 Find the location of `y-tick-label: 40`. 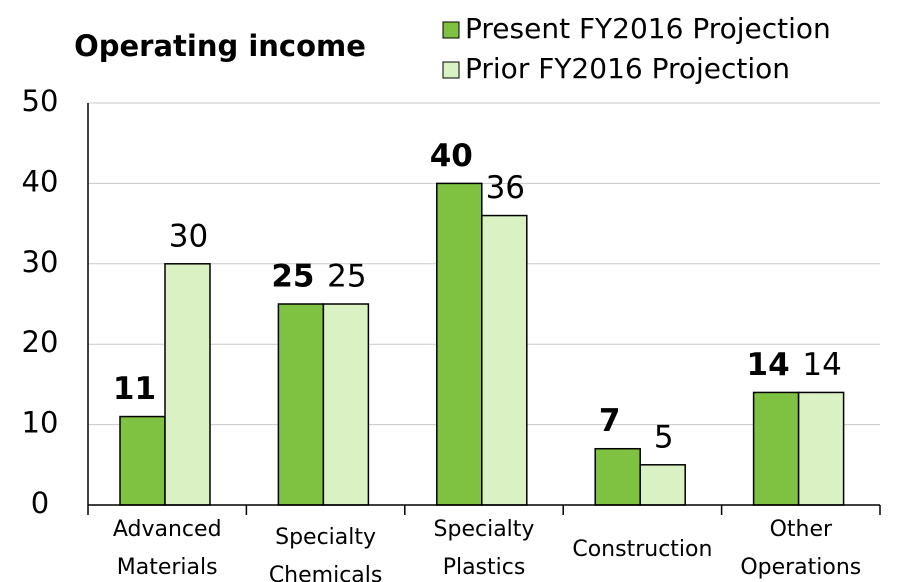

y-tick-label: 40 is located at coordinates (40, 181).